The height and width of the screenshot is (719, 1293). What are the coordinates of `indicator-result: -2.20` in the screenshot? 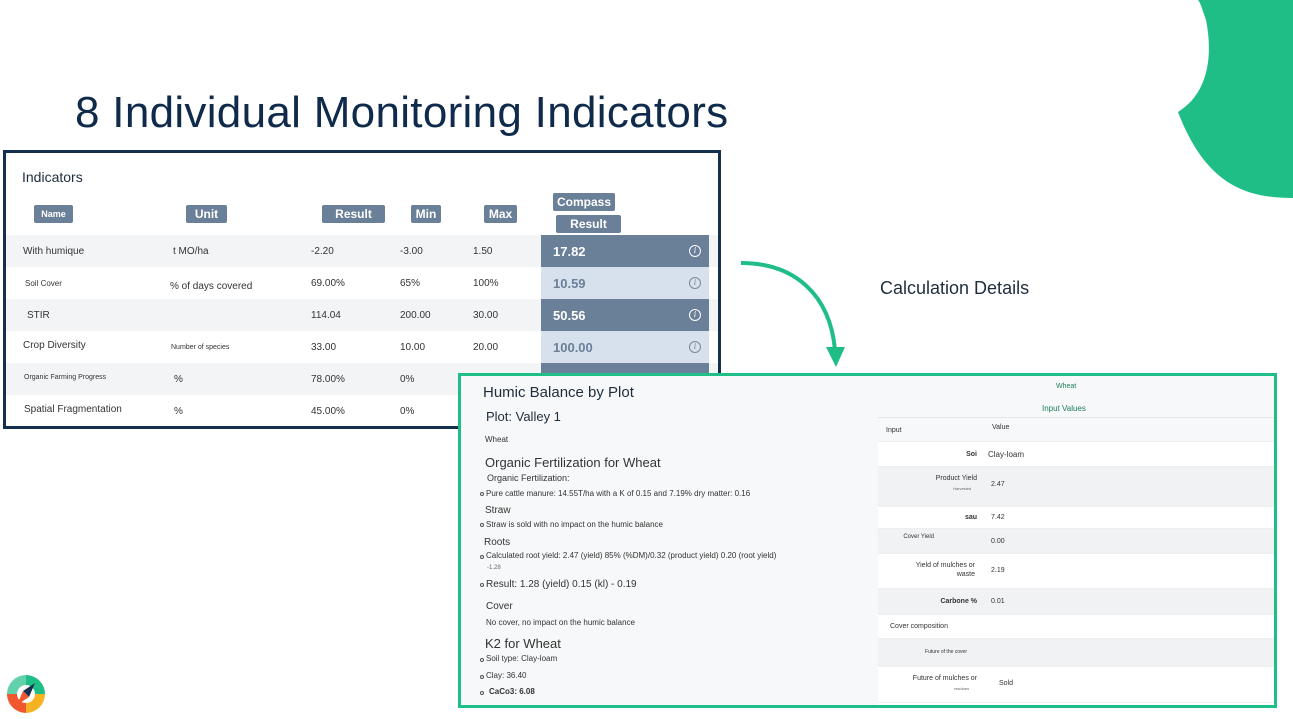 It's located at (322, 251).